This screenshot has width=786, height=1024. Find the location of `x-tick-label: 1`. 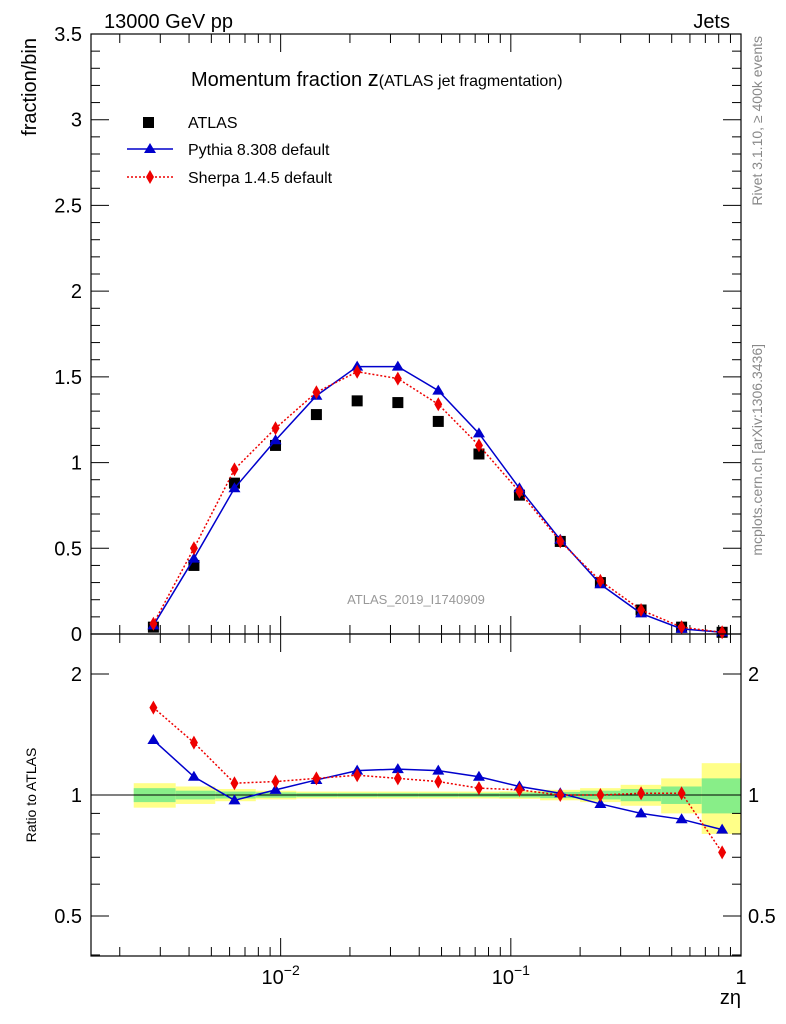

x-tick-label: 1 is located at coordinates (740, 978).